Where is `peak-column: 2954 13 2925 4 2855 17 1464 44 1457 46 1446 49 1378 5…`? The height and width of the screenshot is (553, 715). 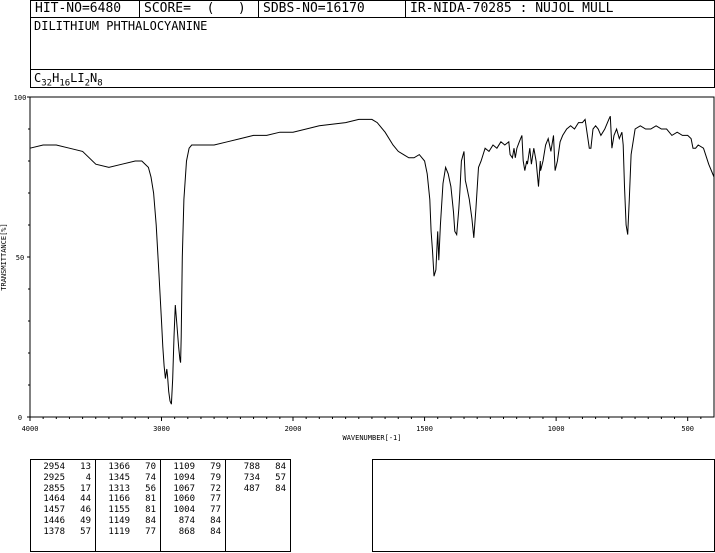 peak-column: 2954 13 2925 4 2855 17 1464 44 1457 46 1446 49 1378 5… is located at coordinates (63, 505).